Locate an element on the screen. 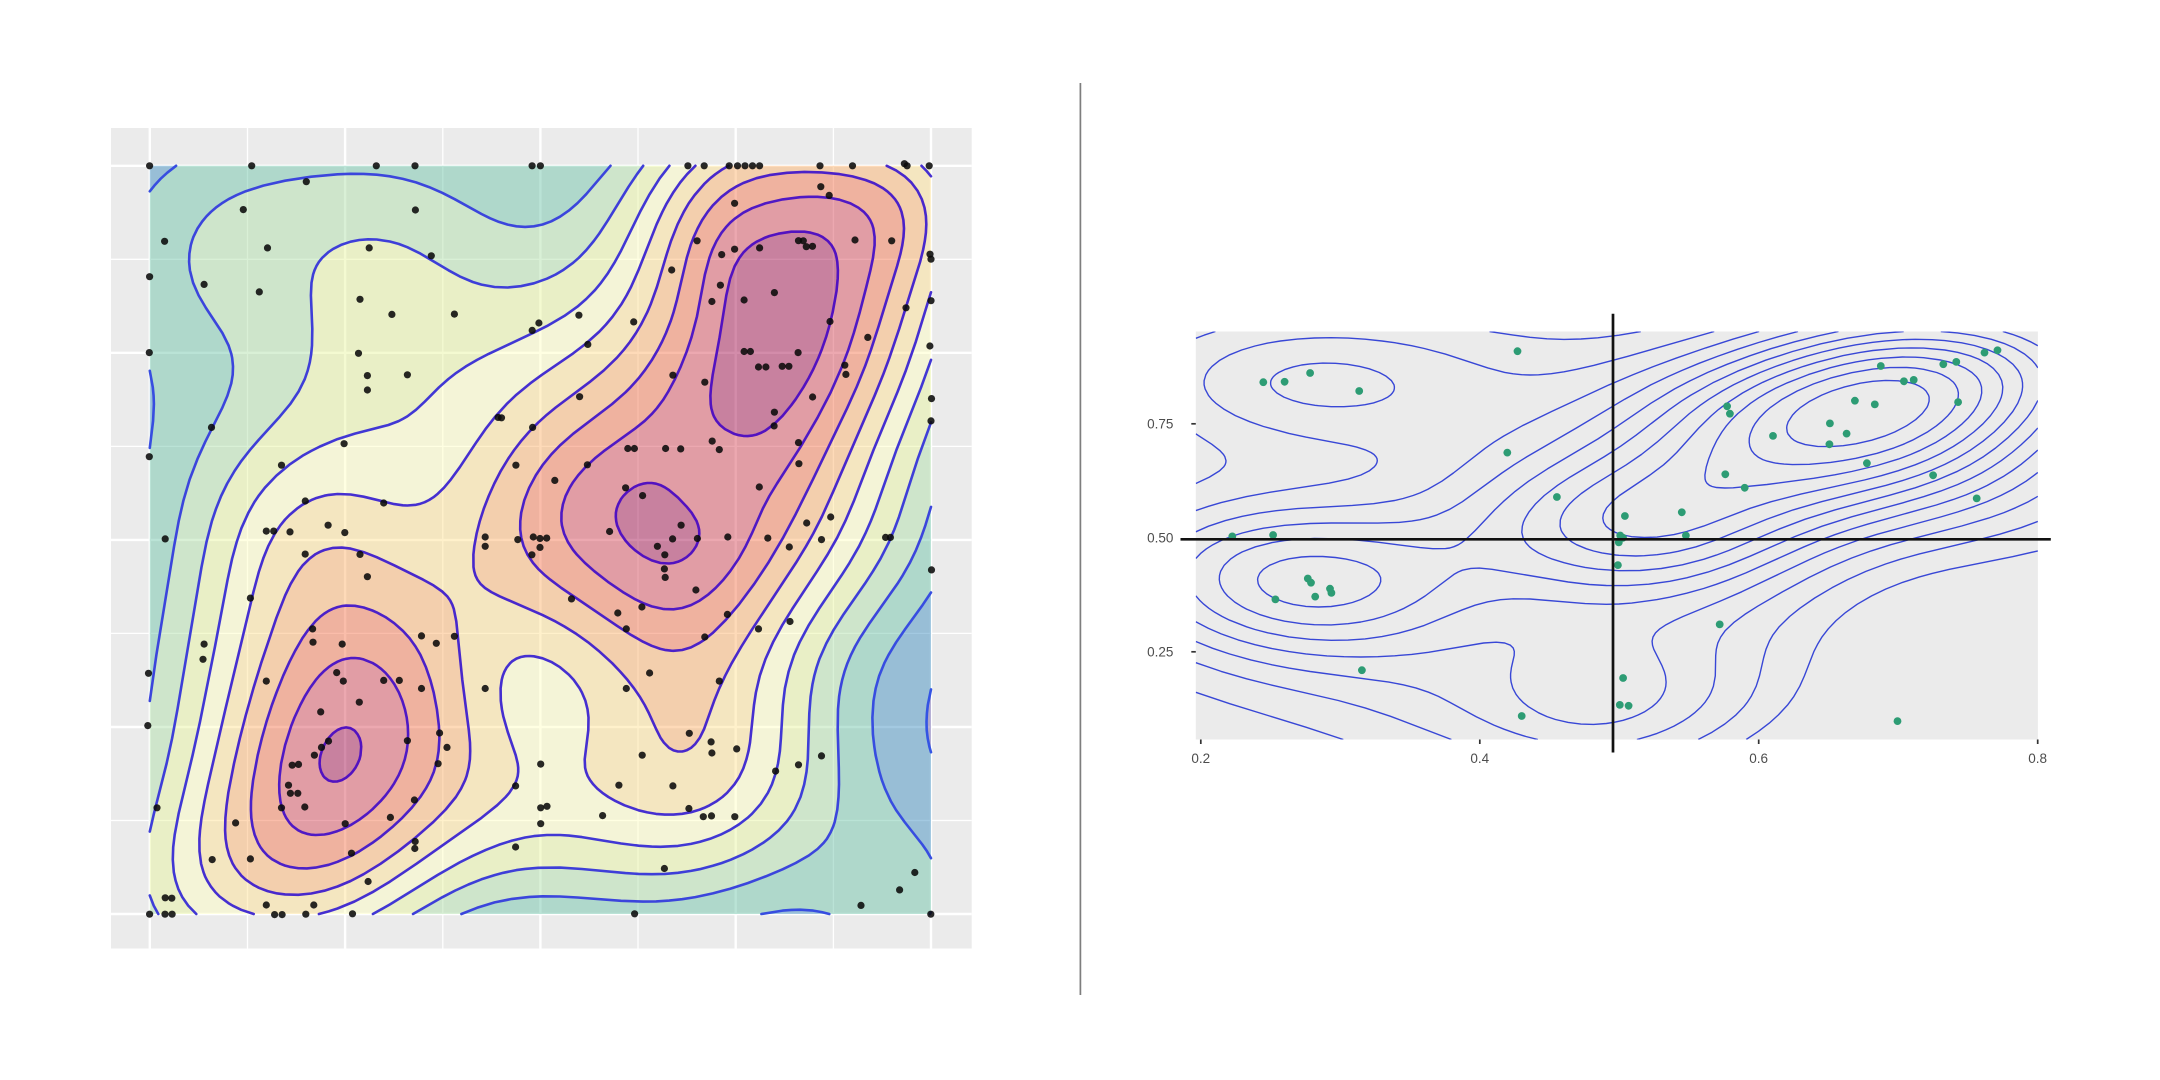 This screenshot has width=2160, height=1080. svg-text: 0.8 is located at coordinates (2037, 758).